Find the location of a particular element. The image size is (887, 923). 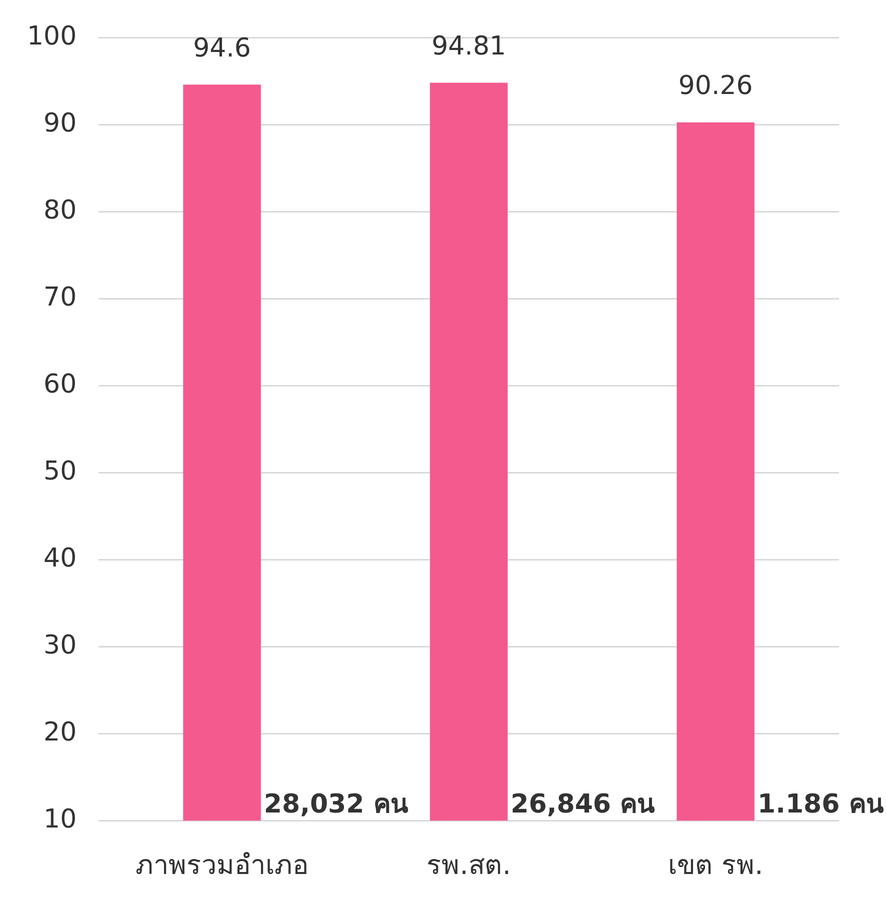

x-tick-label: ภาพรวมอำเภอ is located at coordinates (222, 865).